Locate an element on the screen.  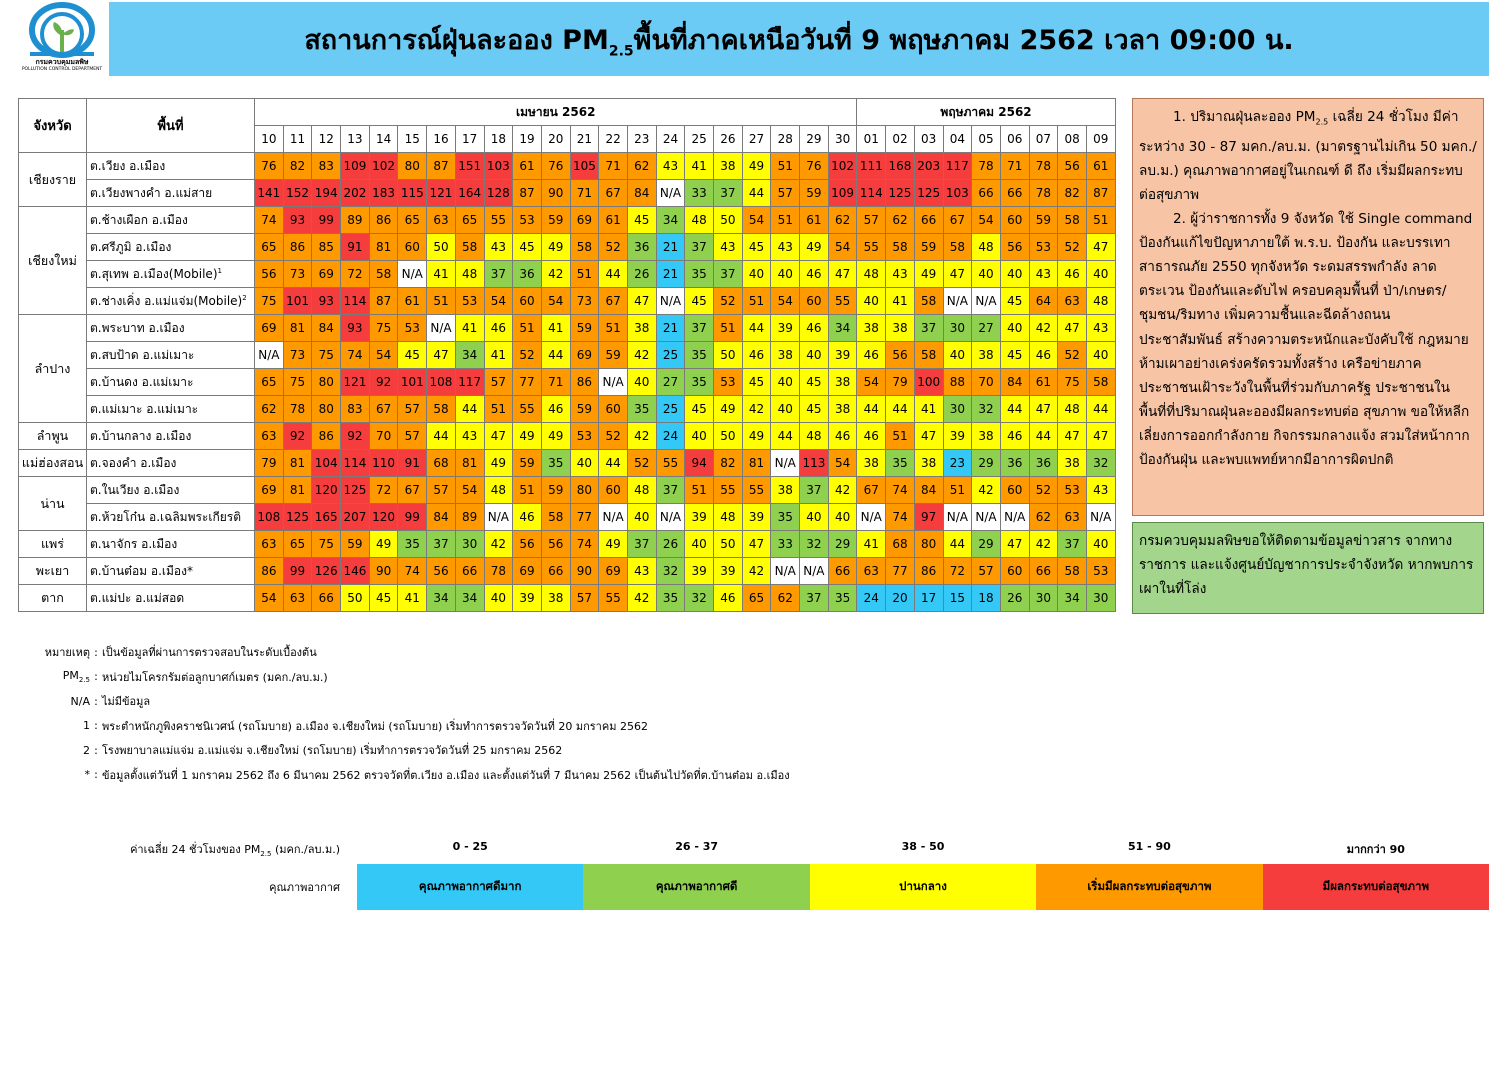
day-header: 17 is located at coordinates (469, 139).